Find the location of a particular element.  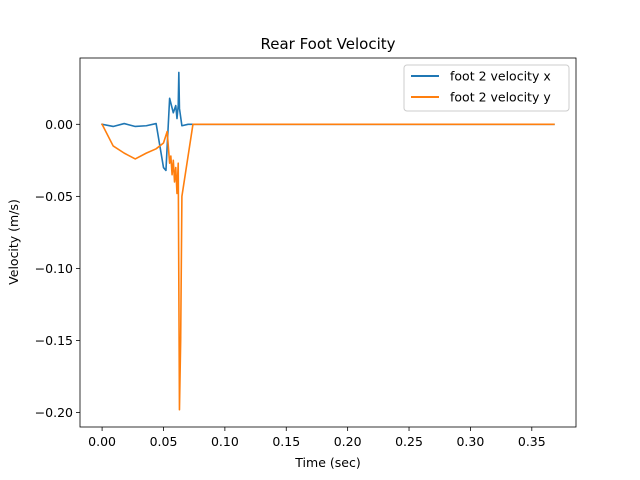

y-axis-label: Velocity (m/s) is located at coordinates (13, 242).